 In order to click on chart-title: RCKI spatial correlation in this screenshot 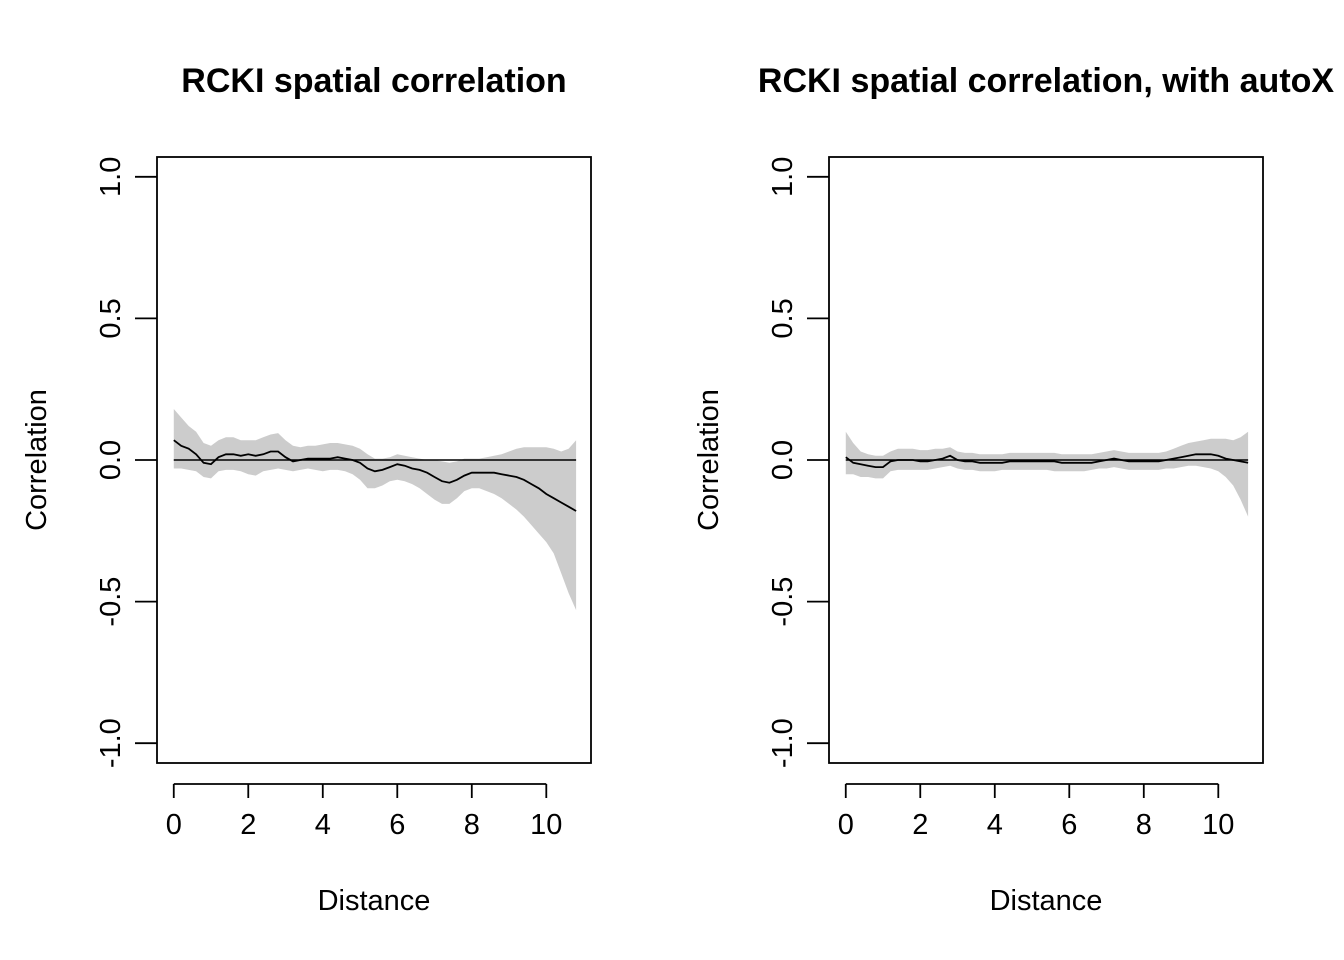, I will do `click(373, 81)`.